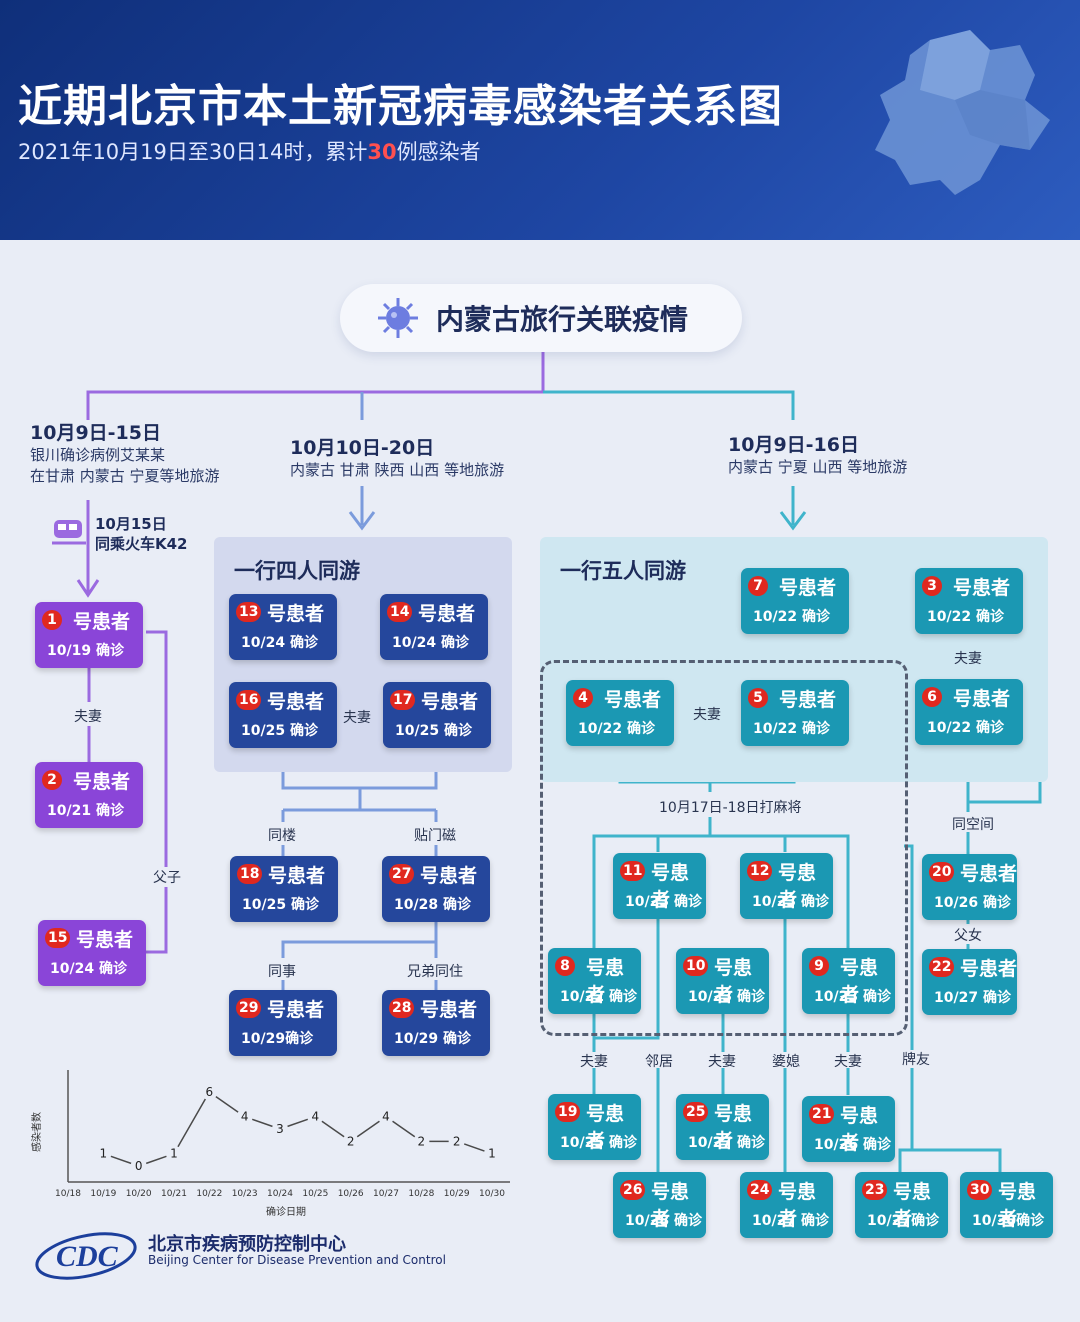 This screenshot has height=1322, width=1080. Describe the element at coordinates (284, 889) in the screenshot. I see `patient-card-18: 18 号患者 10/25 确诊` at that location.